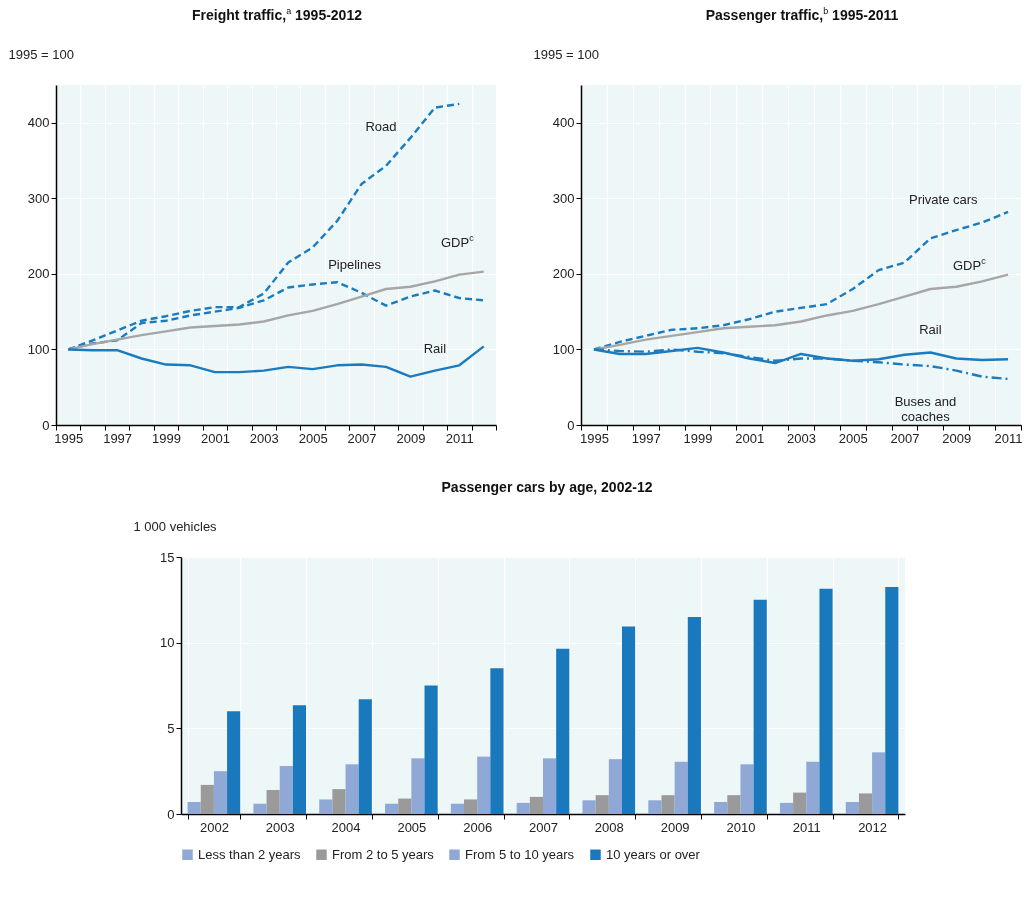  Describe the element at coordinates (346, 827) in the screenshot. I see `x-tick-label: 2004` at that location.